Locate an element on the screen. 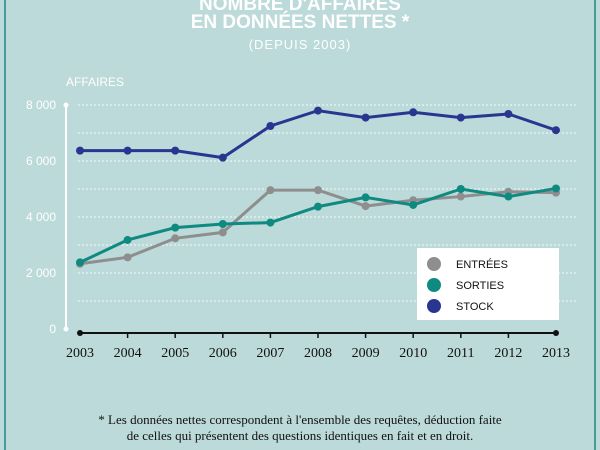 The image size is (600, 450). x-tick-label: 2011 is located at coordinates (460, 353).